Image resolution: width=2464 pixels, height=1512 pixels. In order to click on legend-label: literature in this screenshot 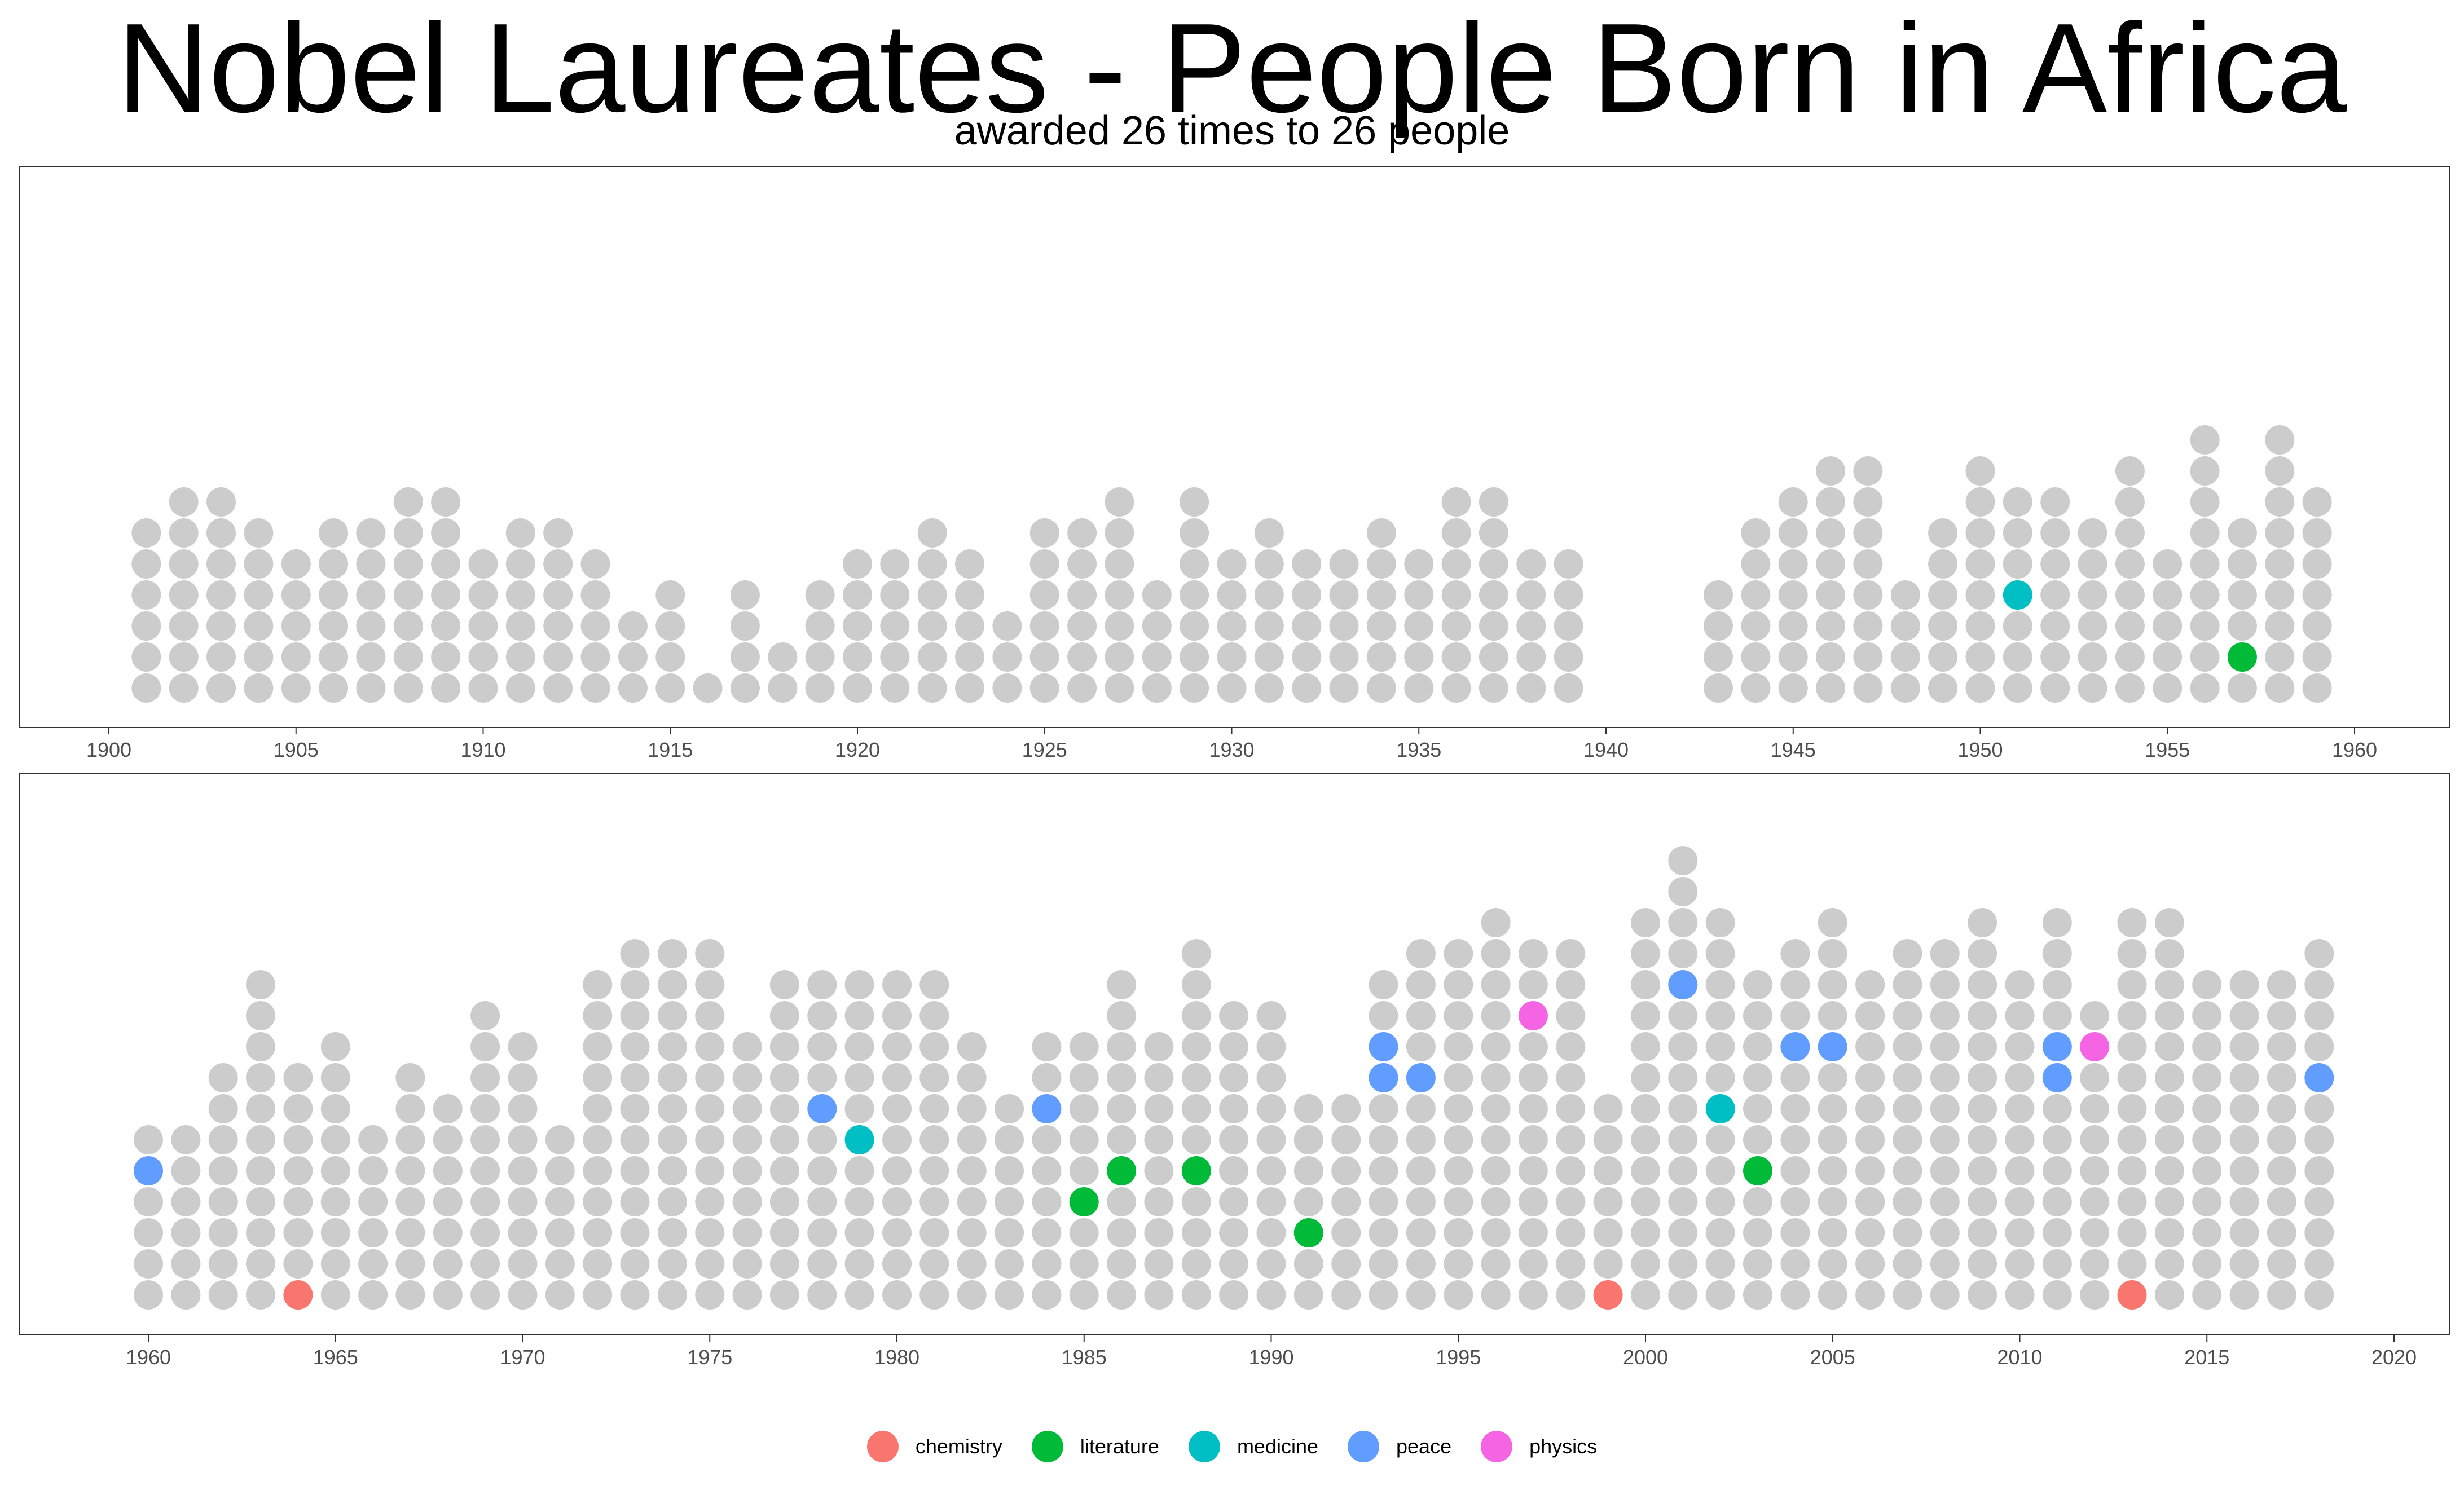, I will do `click(1119, 1446)`.